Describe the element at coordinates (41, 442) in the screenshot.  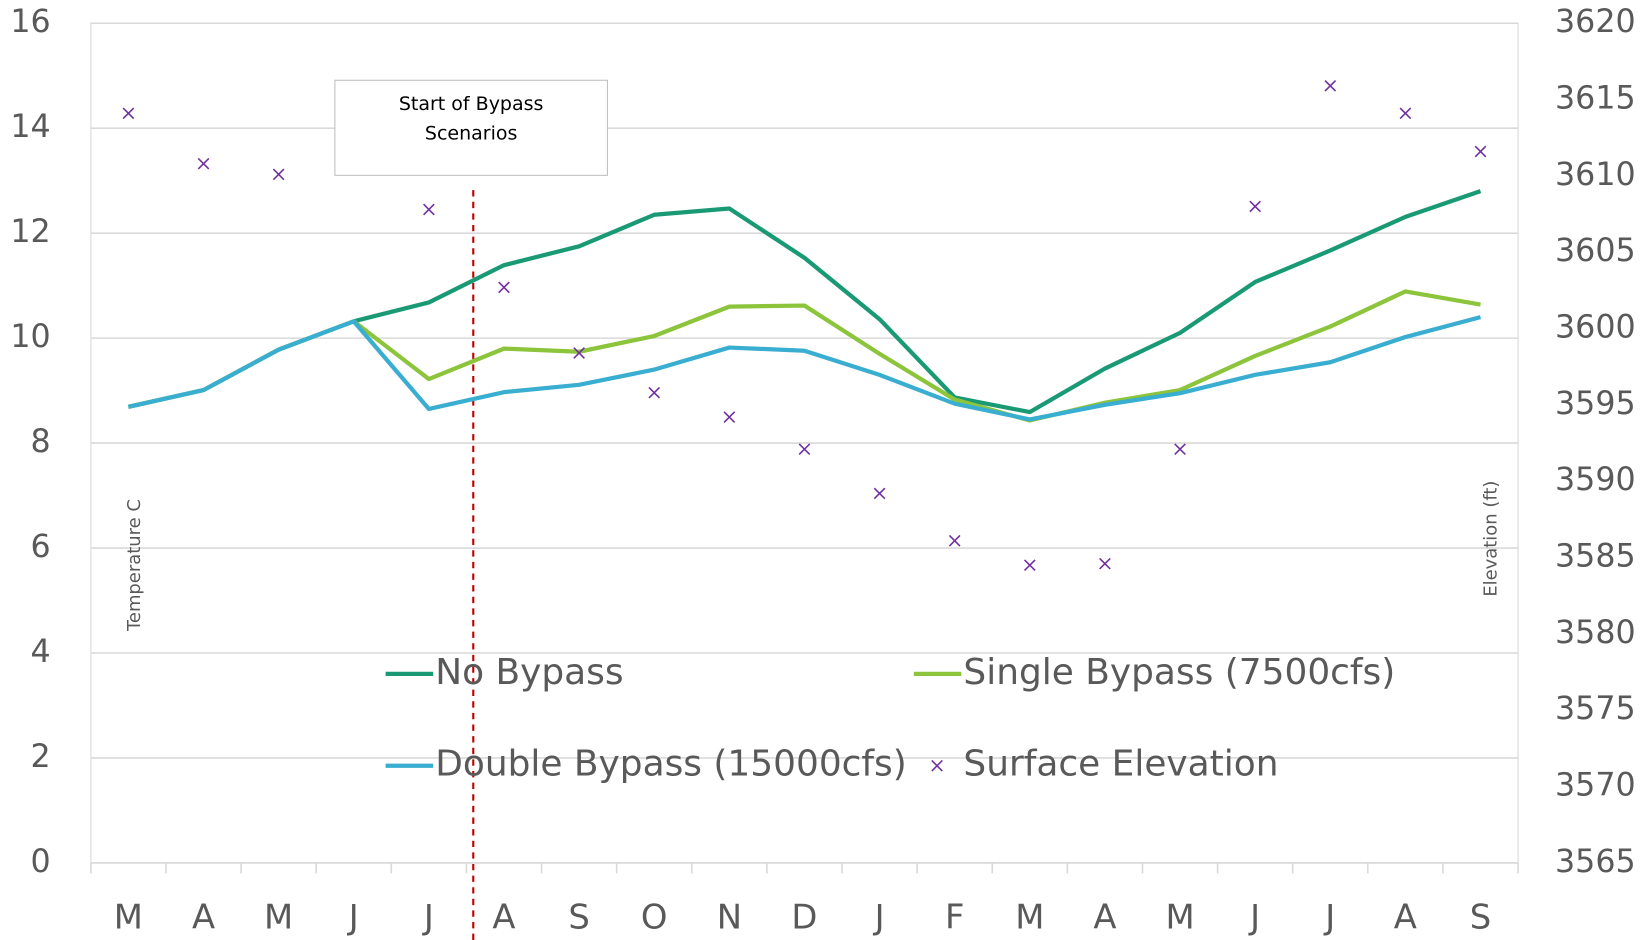
I see `y-tick-label: 8` at that location.